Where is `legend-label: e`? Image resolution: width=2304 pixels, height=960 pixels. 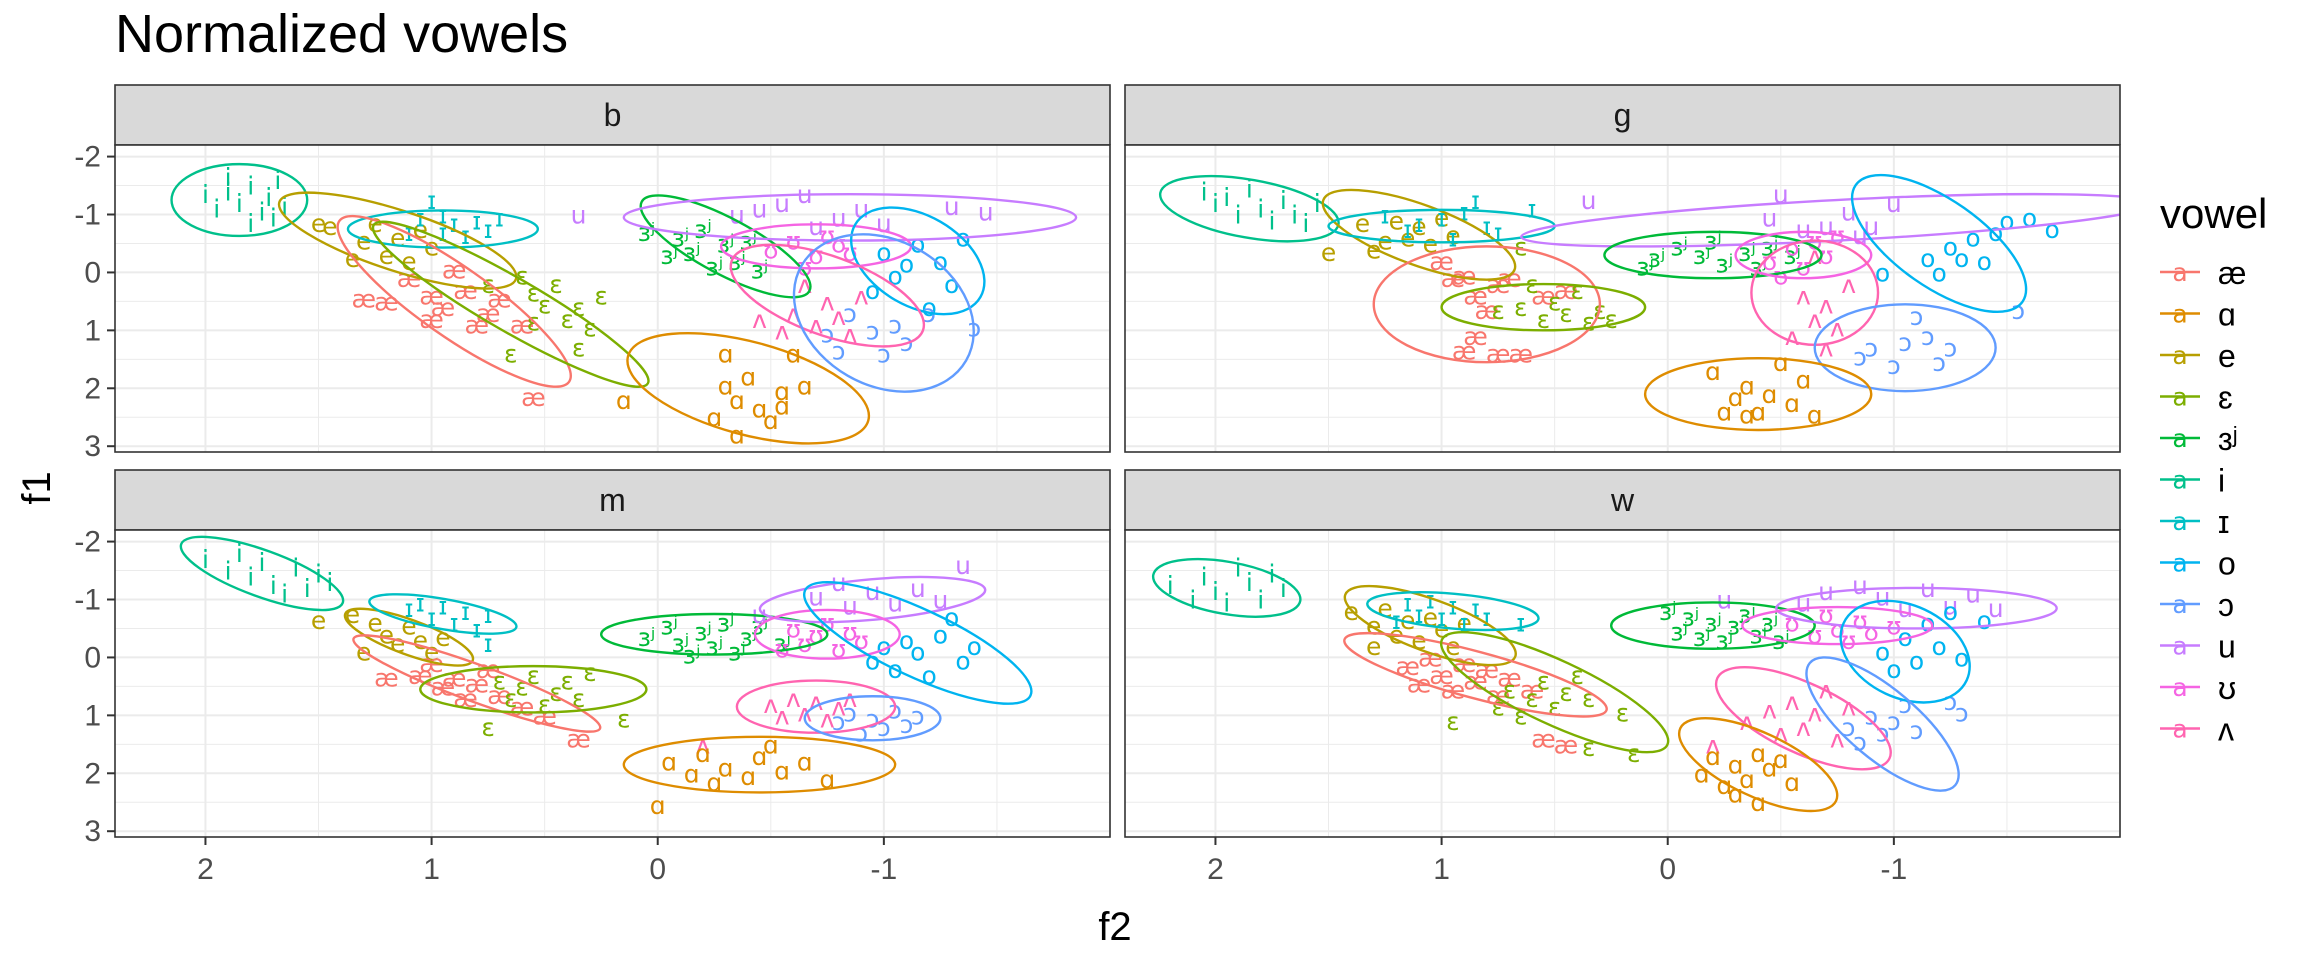 legend-label: e is located at coordinates (2227, 356).